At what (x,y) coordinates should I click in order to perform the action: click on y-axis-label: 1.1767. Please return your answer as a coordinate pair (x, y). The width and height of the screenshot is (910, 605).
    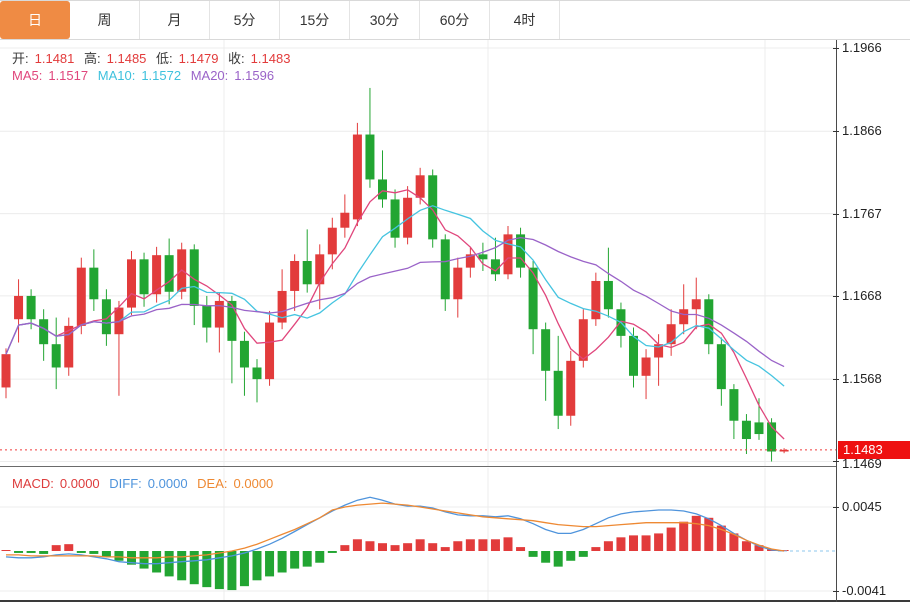
    Looking at the image, I should click on (862, 213).